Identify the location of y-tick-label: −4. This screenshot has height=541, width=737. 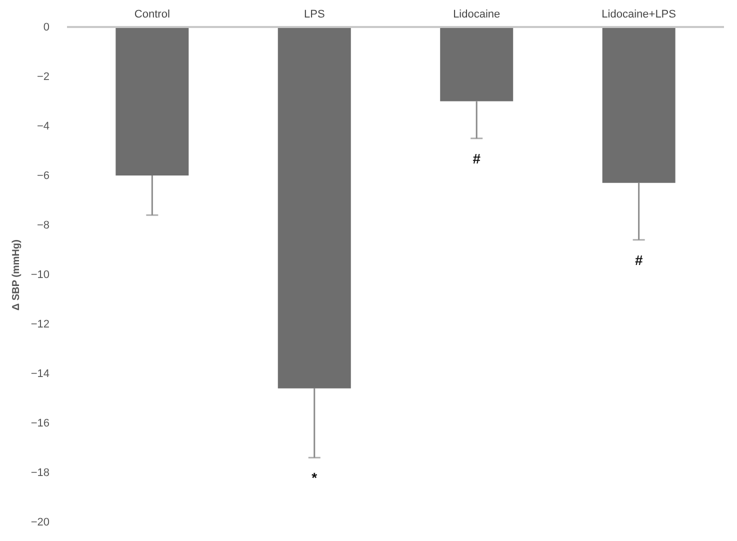
(43, 126).